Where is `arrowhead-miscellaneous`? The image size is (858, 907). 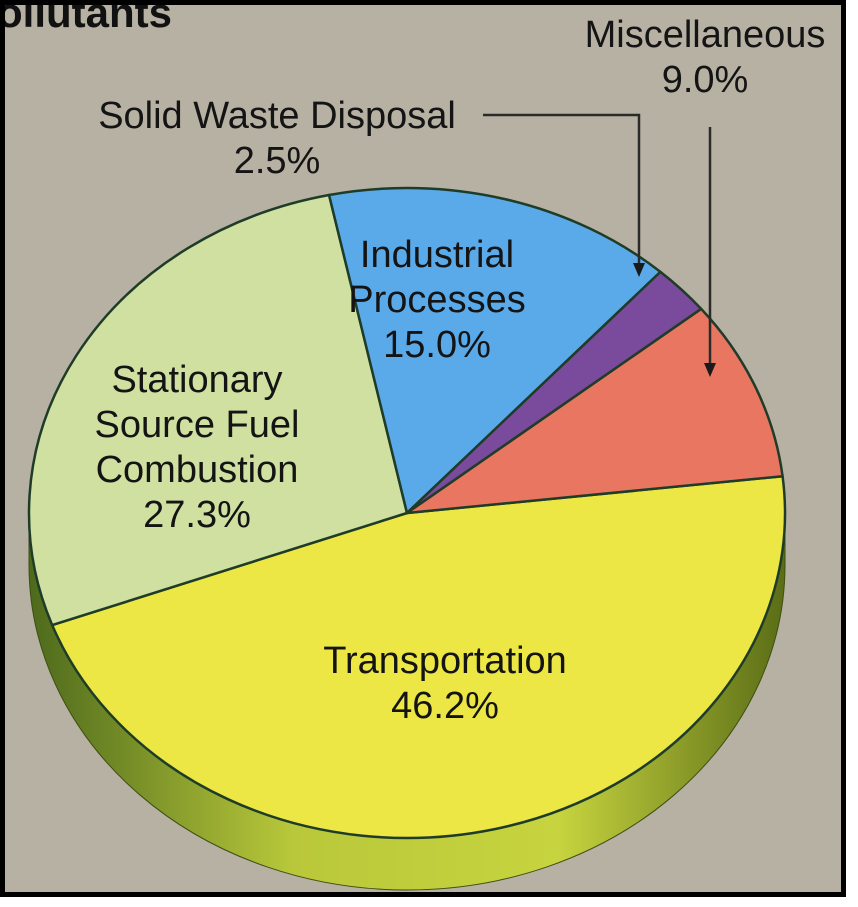
arrowhead-miscellaneous is located at coordinates (710, 370).